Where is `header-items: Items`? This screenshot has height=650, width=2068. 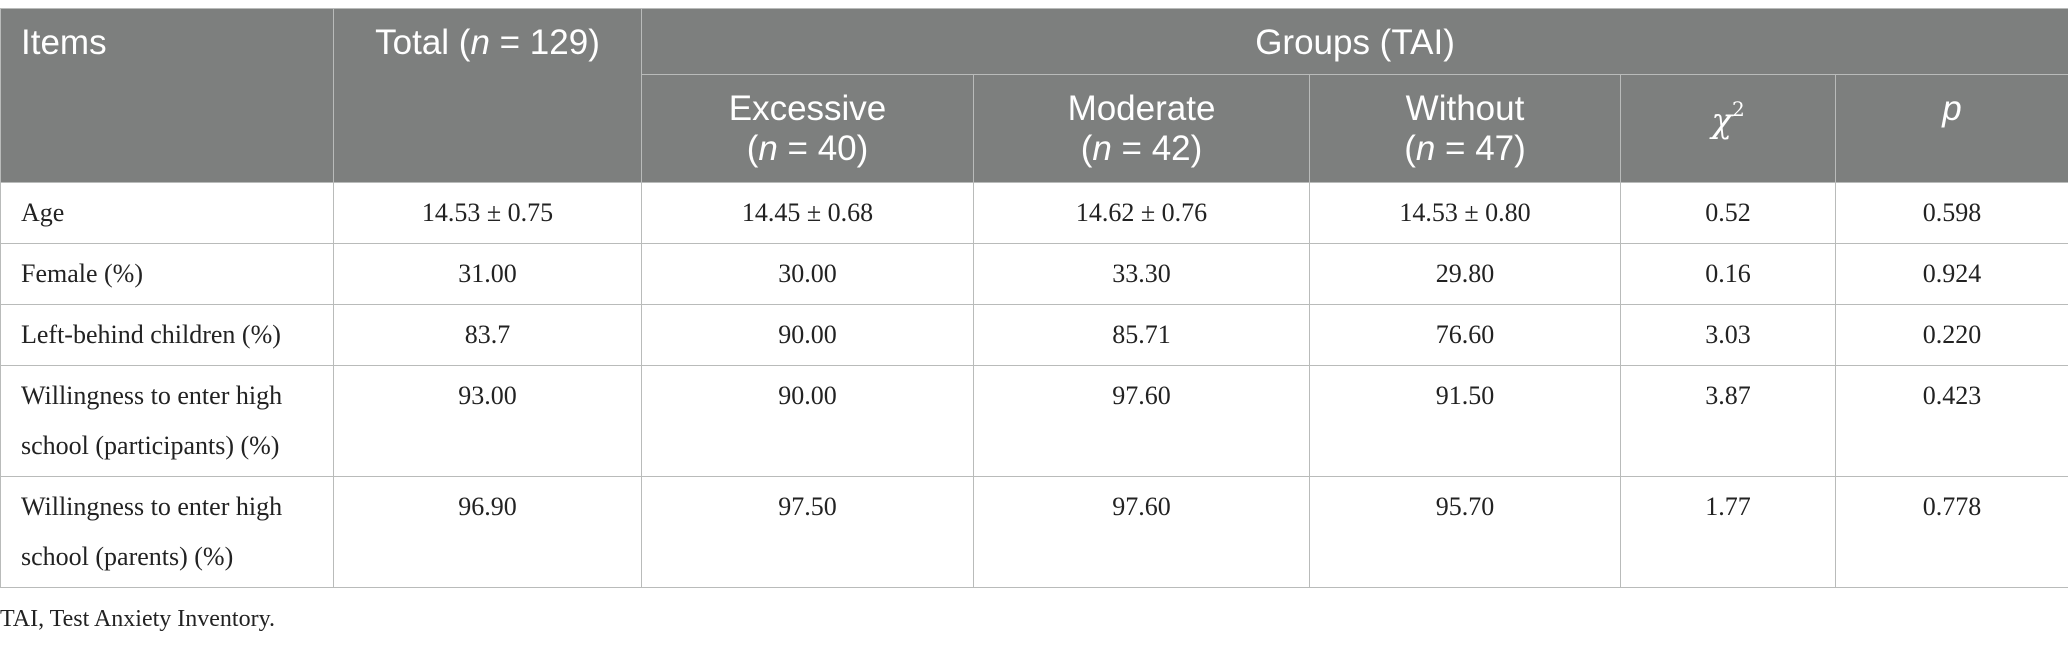 header-items: Items is located at coordinates (167, 95).